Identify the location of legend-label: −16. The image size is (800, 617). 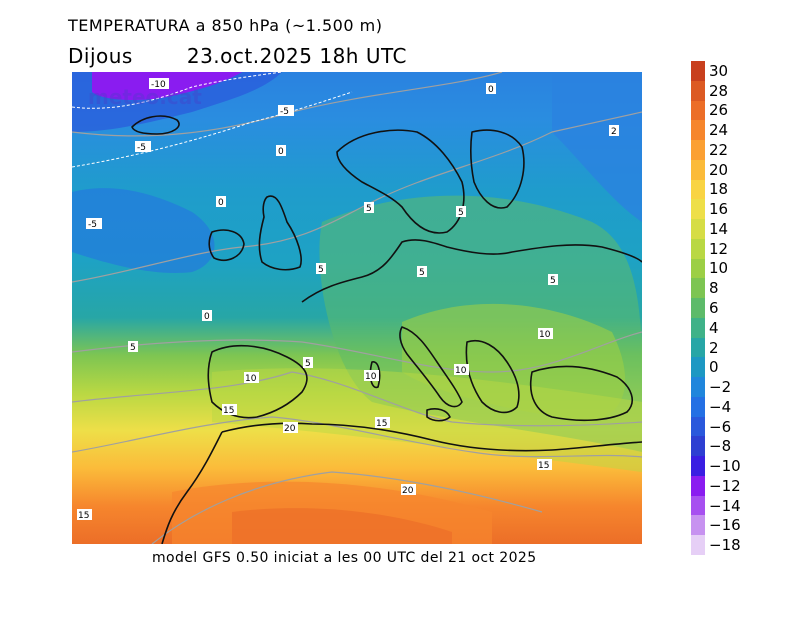
(725, 525).